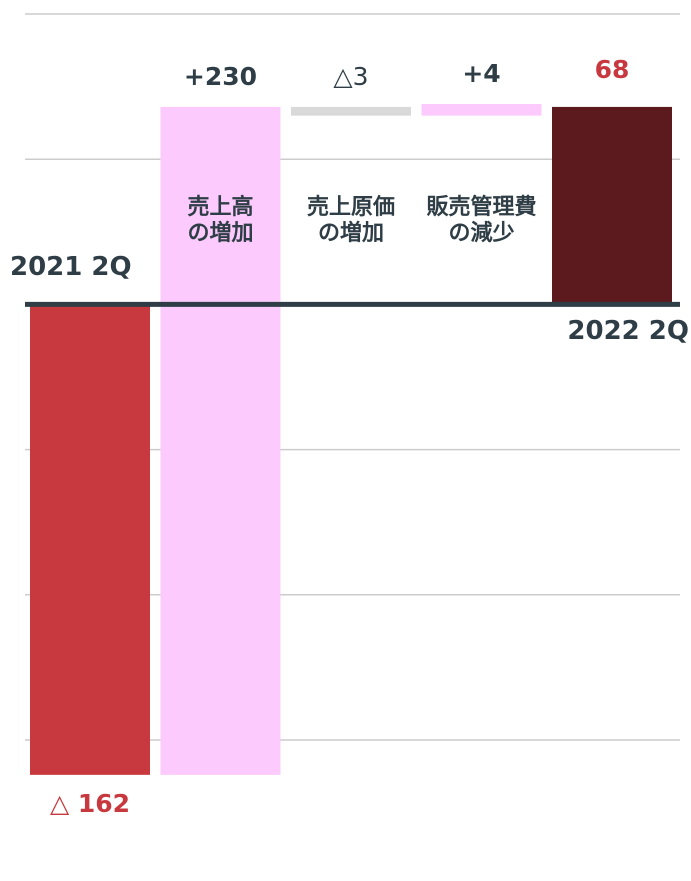 The width and height of the screenshot is (691, 881). I want to click on category-label: 売上高 の増加, so click(220, 221).